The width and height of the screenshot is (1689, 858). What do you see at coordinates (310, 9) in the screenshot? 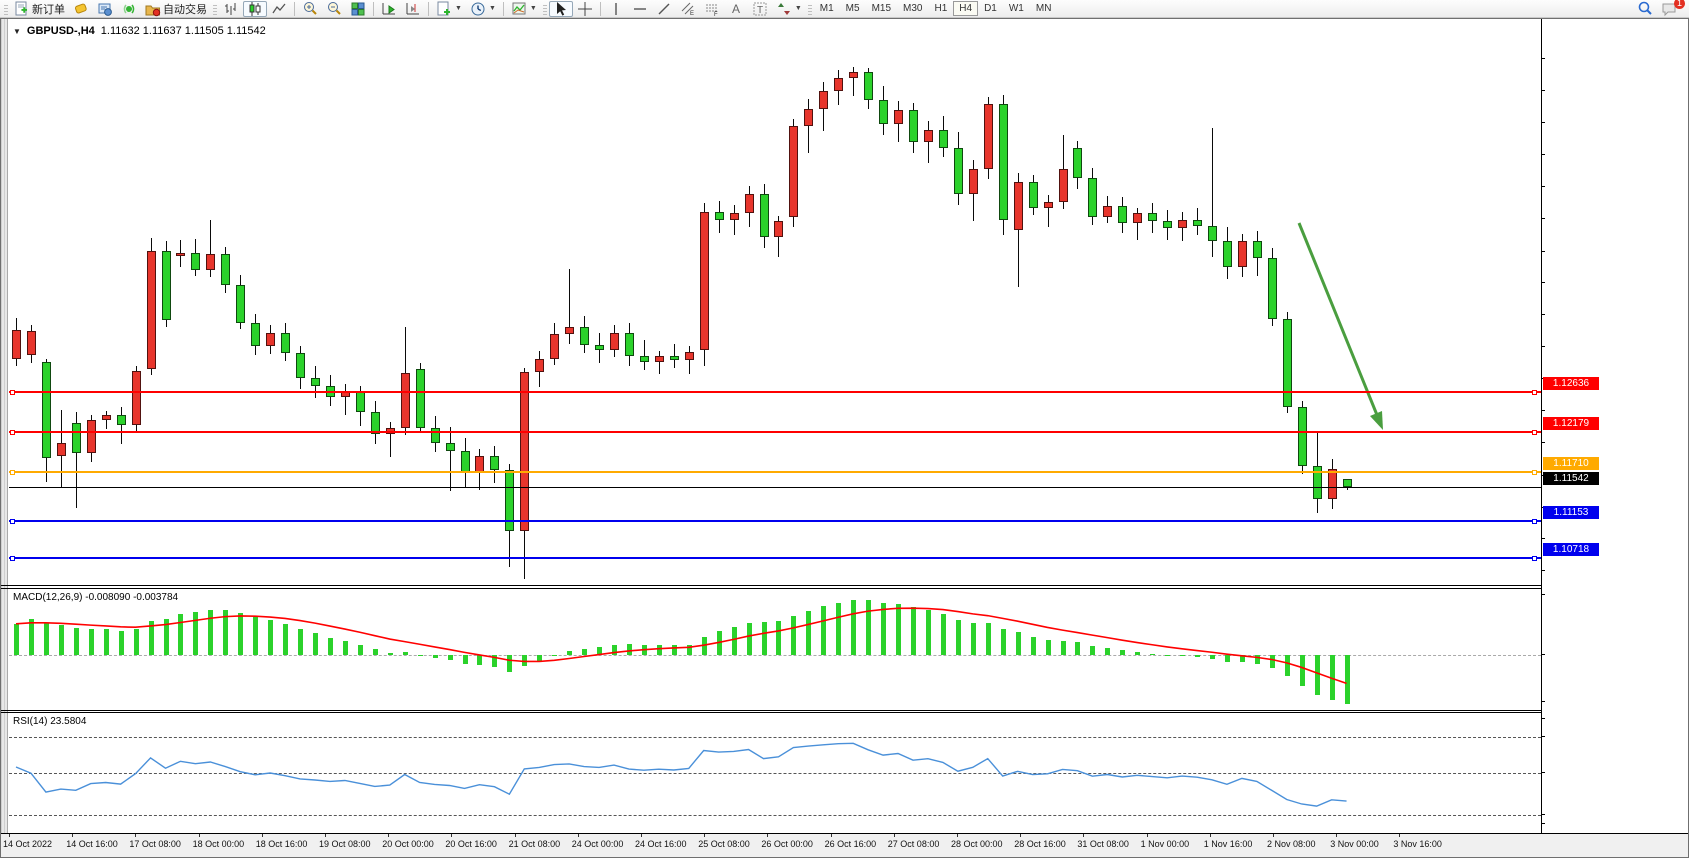
I see `zoom-in-button` at bounding box center [310, 9].